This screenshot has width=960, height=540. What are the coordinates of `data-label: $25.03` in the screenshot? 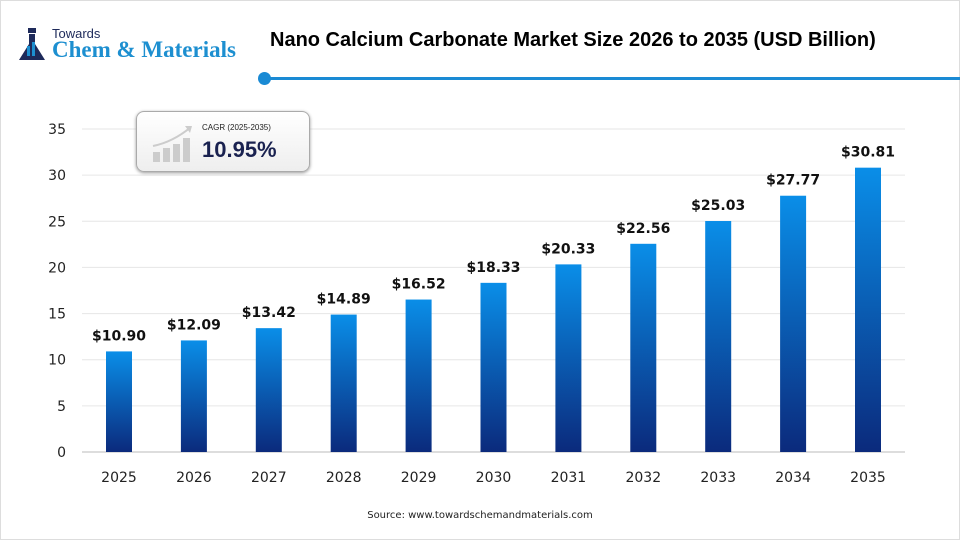 It's located at (718, 206).